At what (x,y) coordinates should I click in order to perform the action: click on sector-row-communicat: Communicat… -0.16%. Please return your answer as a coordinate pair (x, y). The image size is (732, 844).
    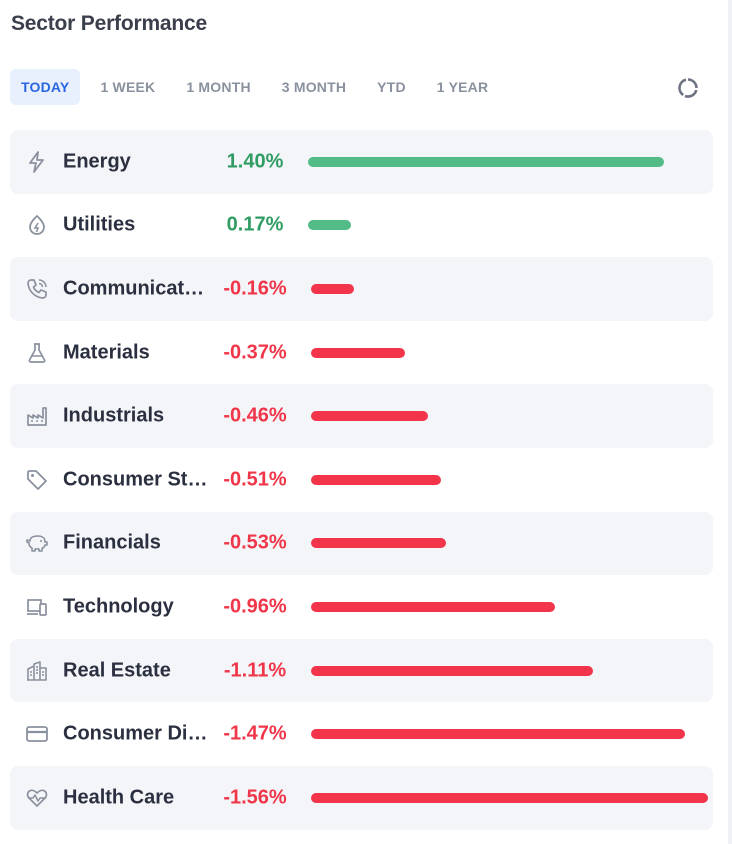
    Looking at the image, I should click on (361, 289).